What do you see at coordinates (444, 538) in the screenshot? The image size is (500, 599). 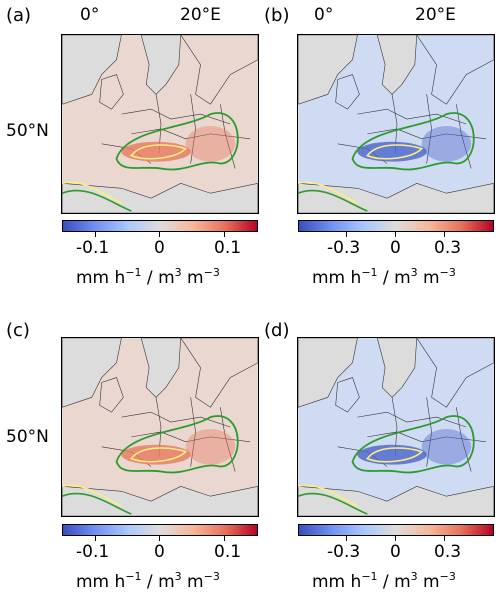 I see `cbar-d-tick-pos` at bounding box center [444, 538].